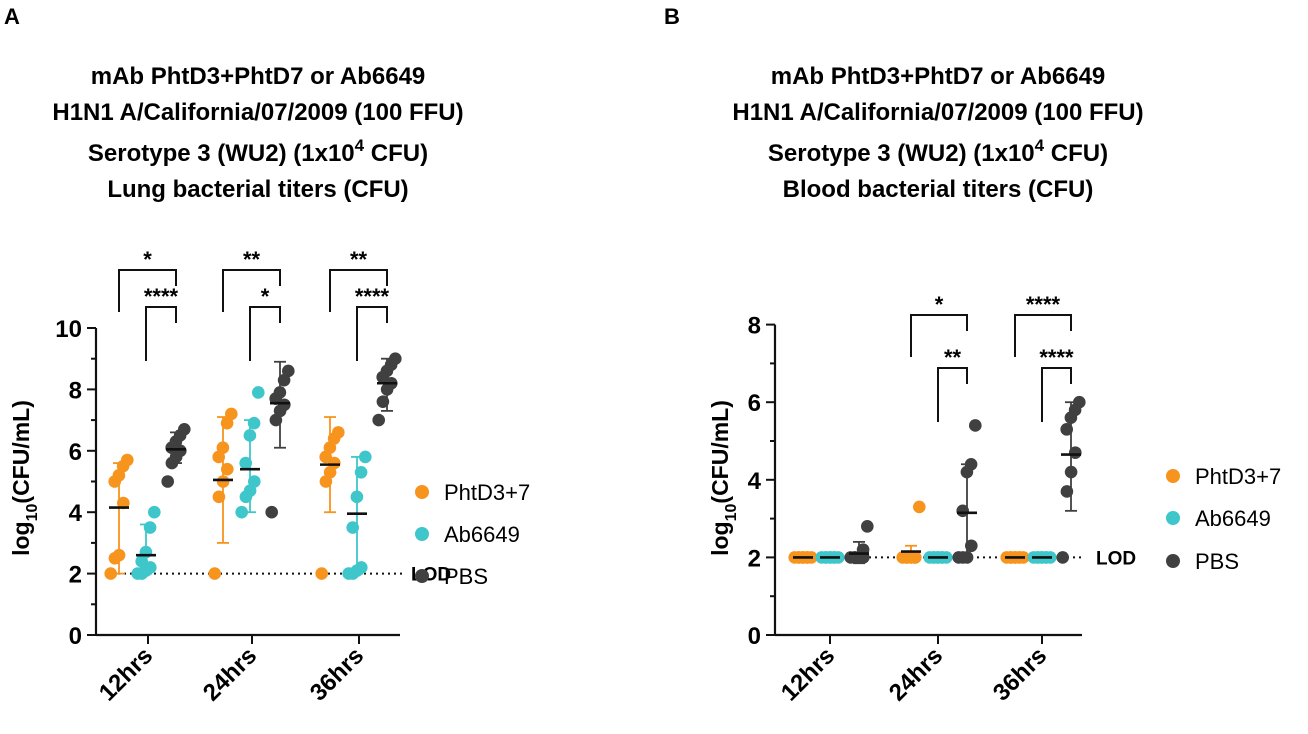 This screenshot has width=1308, height=734. I want to click on panel-b-title-line4: Blood bacterial titers (CFU), so click(938, 189).